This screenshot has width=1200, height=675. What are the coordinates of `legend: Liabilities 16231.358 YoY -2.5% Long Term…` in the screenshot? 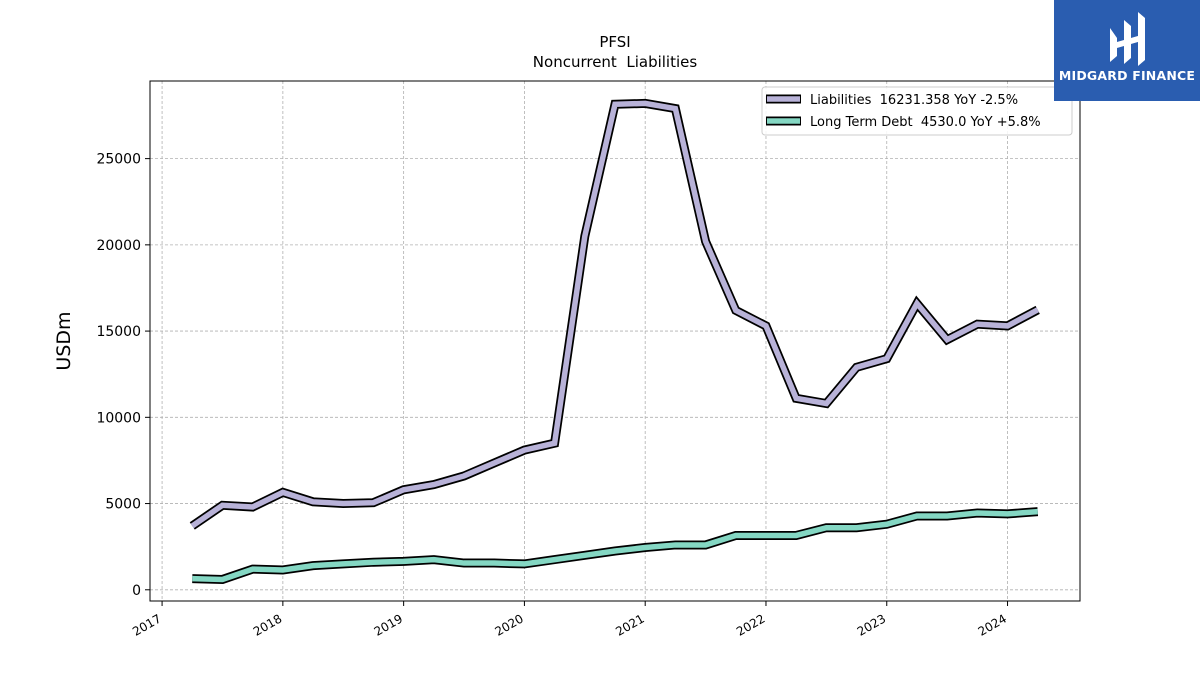 It's located at (917, 111).